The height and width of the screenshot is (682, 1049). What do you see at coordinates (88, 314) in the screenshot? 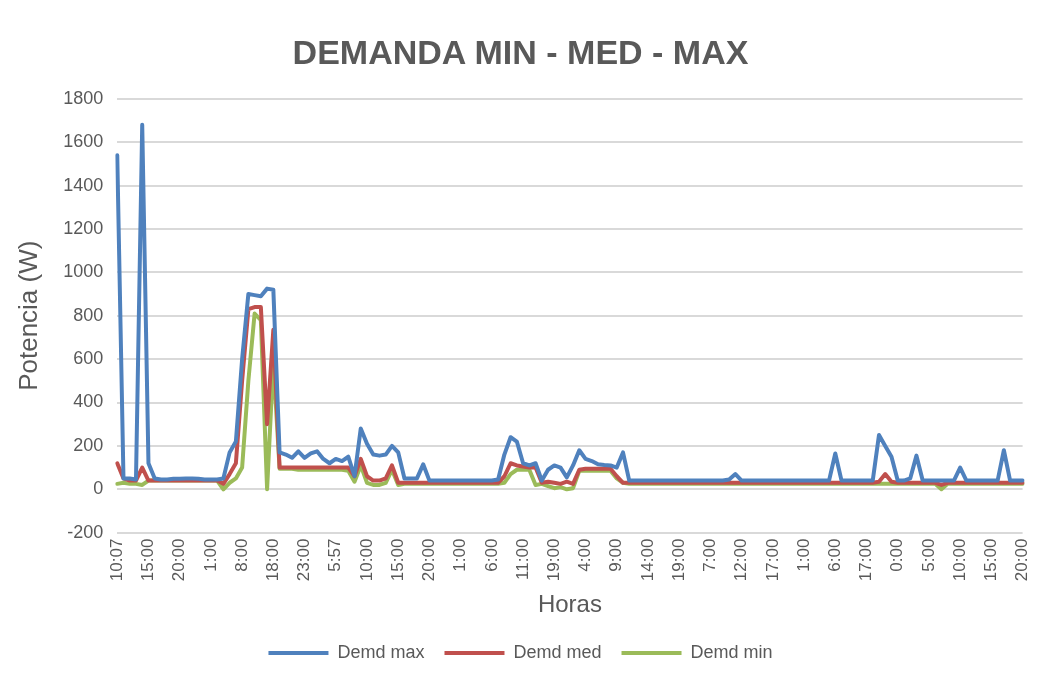
I see `y-tick-label: 800` at bounding box center [88, 314].